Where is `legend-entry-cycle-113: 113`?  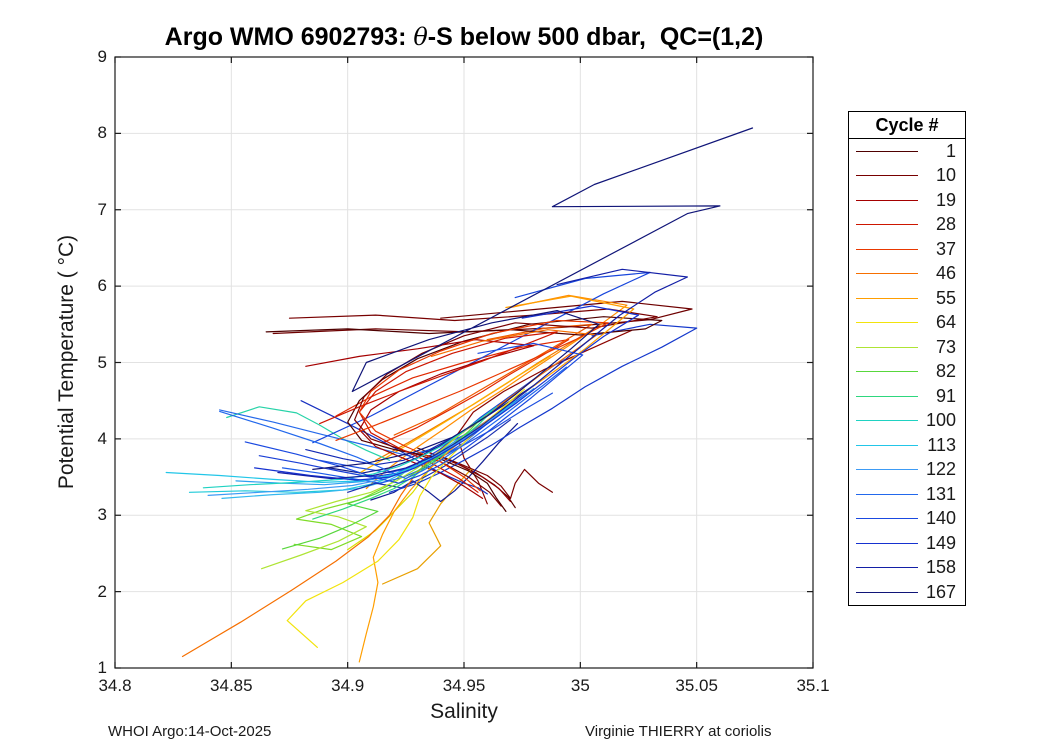 legend-entry-cycle-113: 113 is located at coordinates (907, 445).